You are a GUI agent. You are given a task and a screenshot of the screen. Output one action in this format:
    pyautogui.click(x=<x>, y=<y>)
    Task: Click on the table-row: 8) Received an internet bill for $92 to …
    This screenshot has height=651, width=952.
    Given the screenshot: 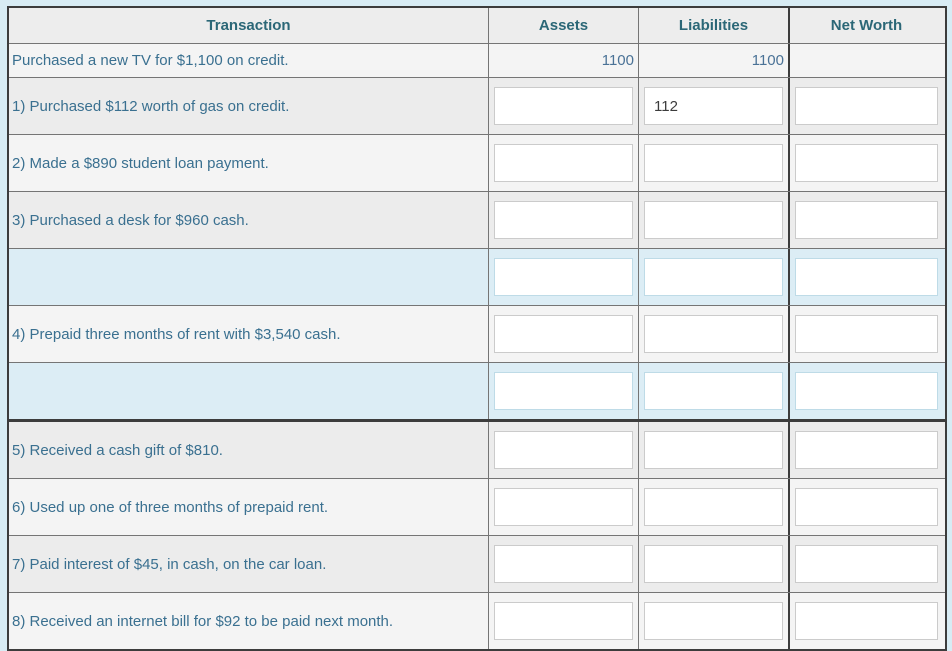 What is the action you would take?
    pyautogui.click(x=477, y=620)
    